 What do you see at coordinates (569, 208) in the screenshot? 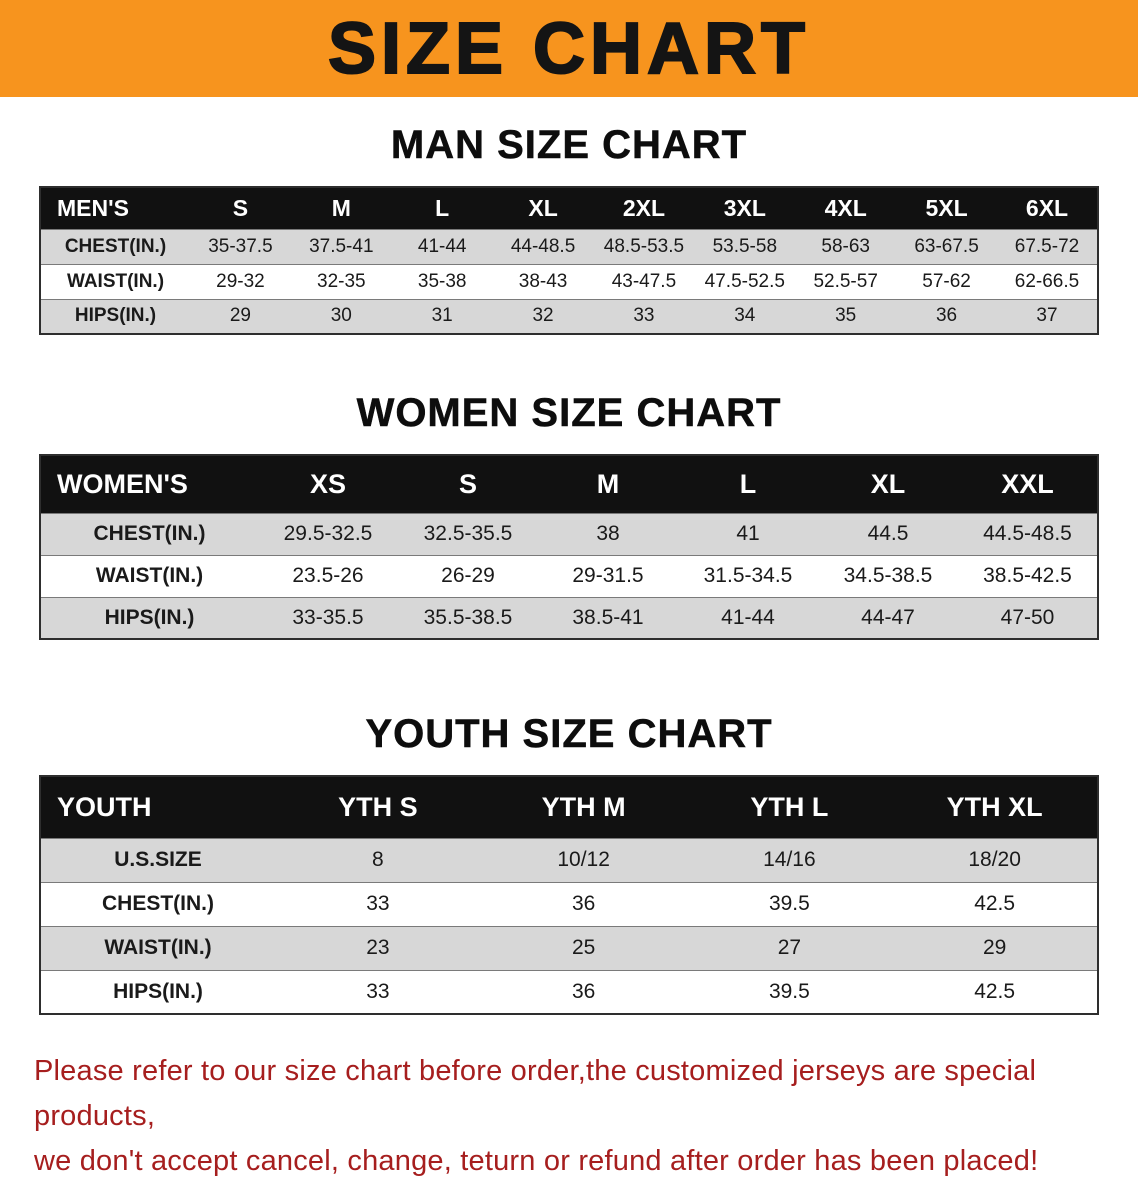
I see `table-header-row: MEN'S S M L XL 2XL 3XL 4XL 5XL 6XL` at bounding box center [569, 208].